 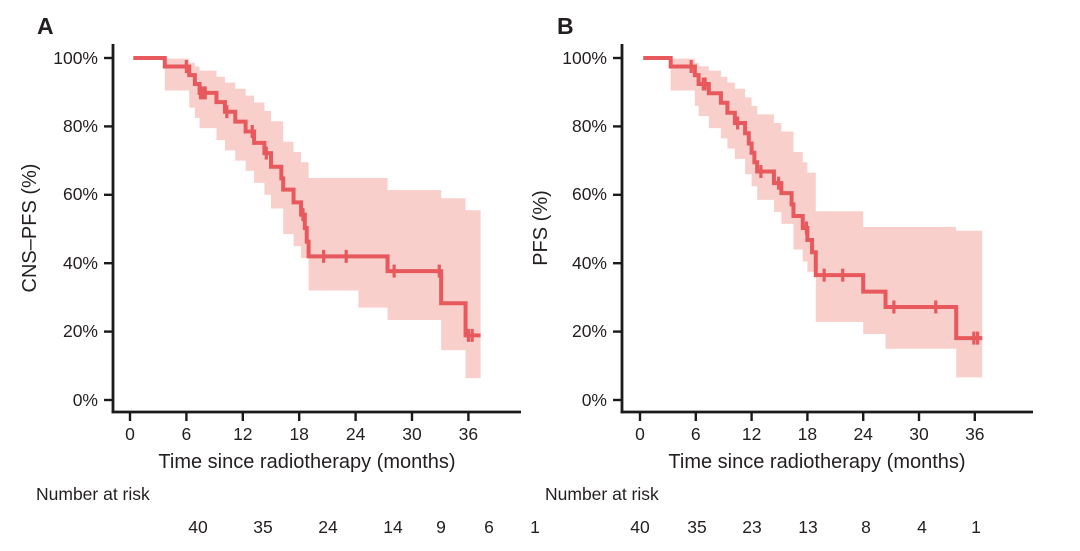 What do you see at coordinates (540, 228) in the screenshot?
I see `panel-b-y-axis-title: PFS (%)` at bounding box center [540, 228].